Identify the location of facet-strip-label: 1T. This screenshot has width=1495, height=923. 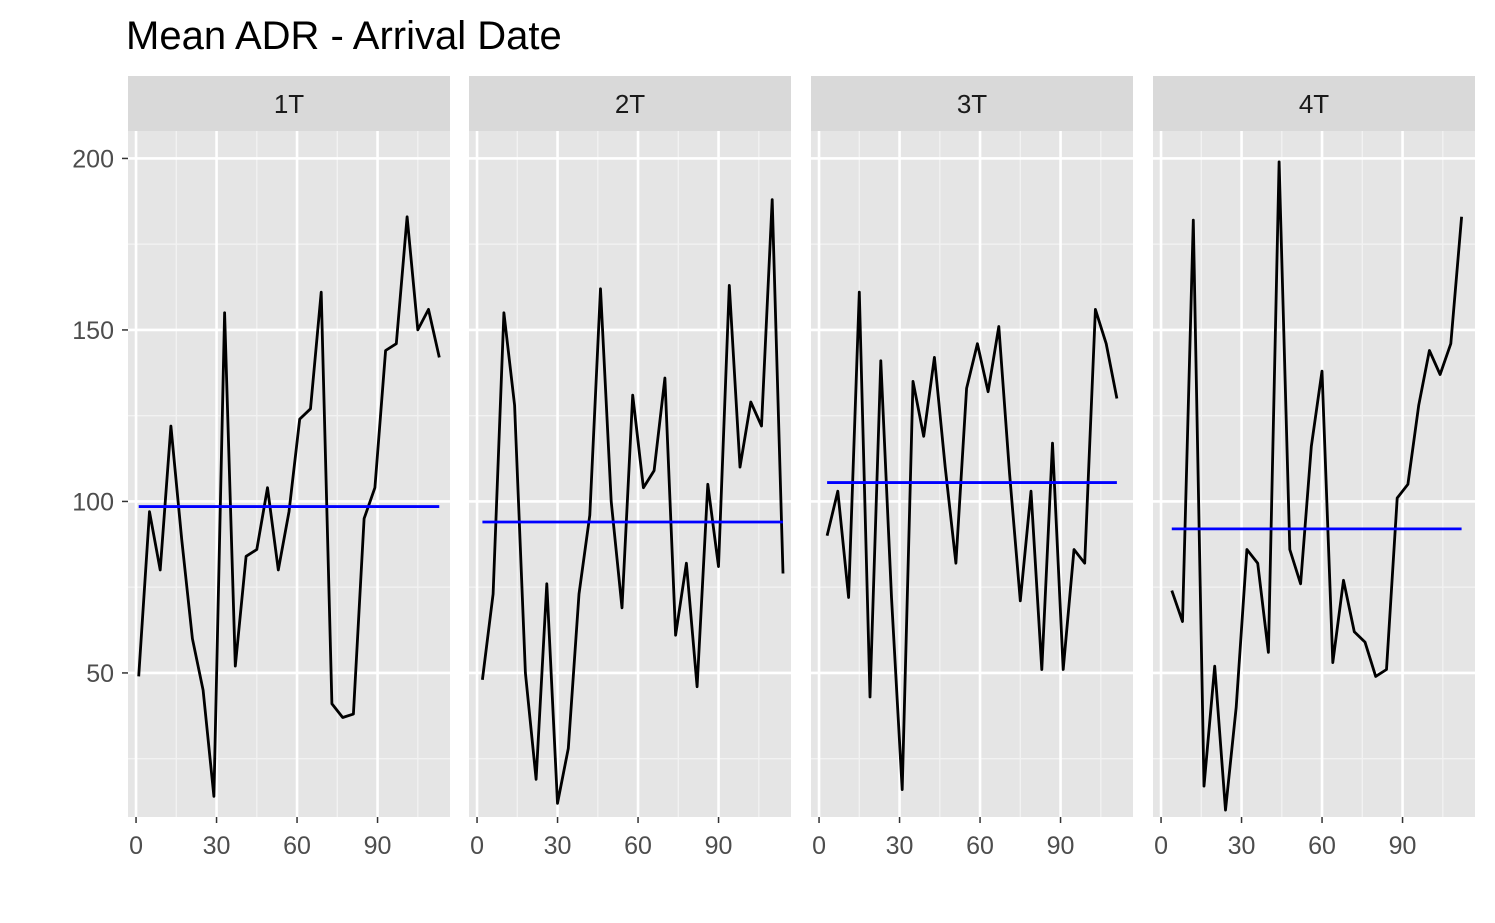
(289, 104).